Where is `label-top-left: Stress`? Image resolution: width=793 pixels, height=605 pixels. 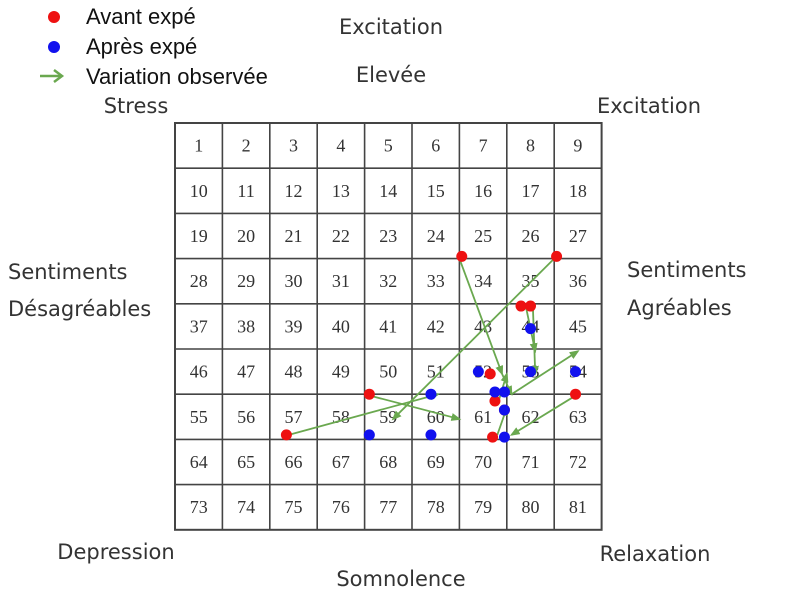
label-top-left: Stress is located at coordinates (136, 106).